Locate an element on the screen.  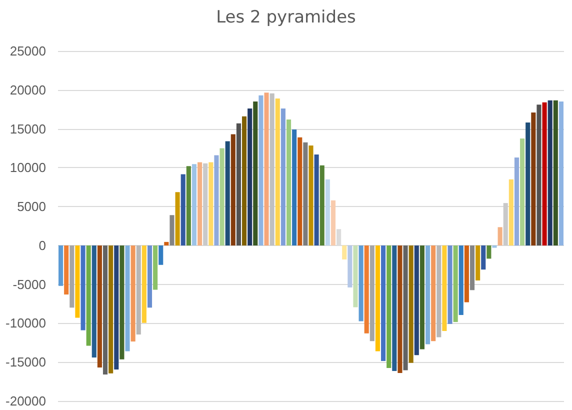
y-tick-label: -15000 is located at coordinates (26, 362).